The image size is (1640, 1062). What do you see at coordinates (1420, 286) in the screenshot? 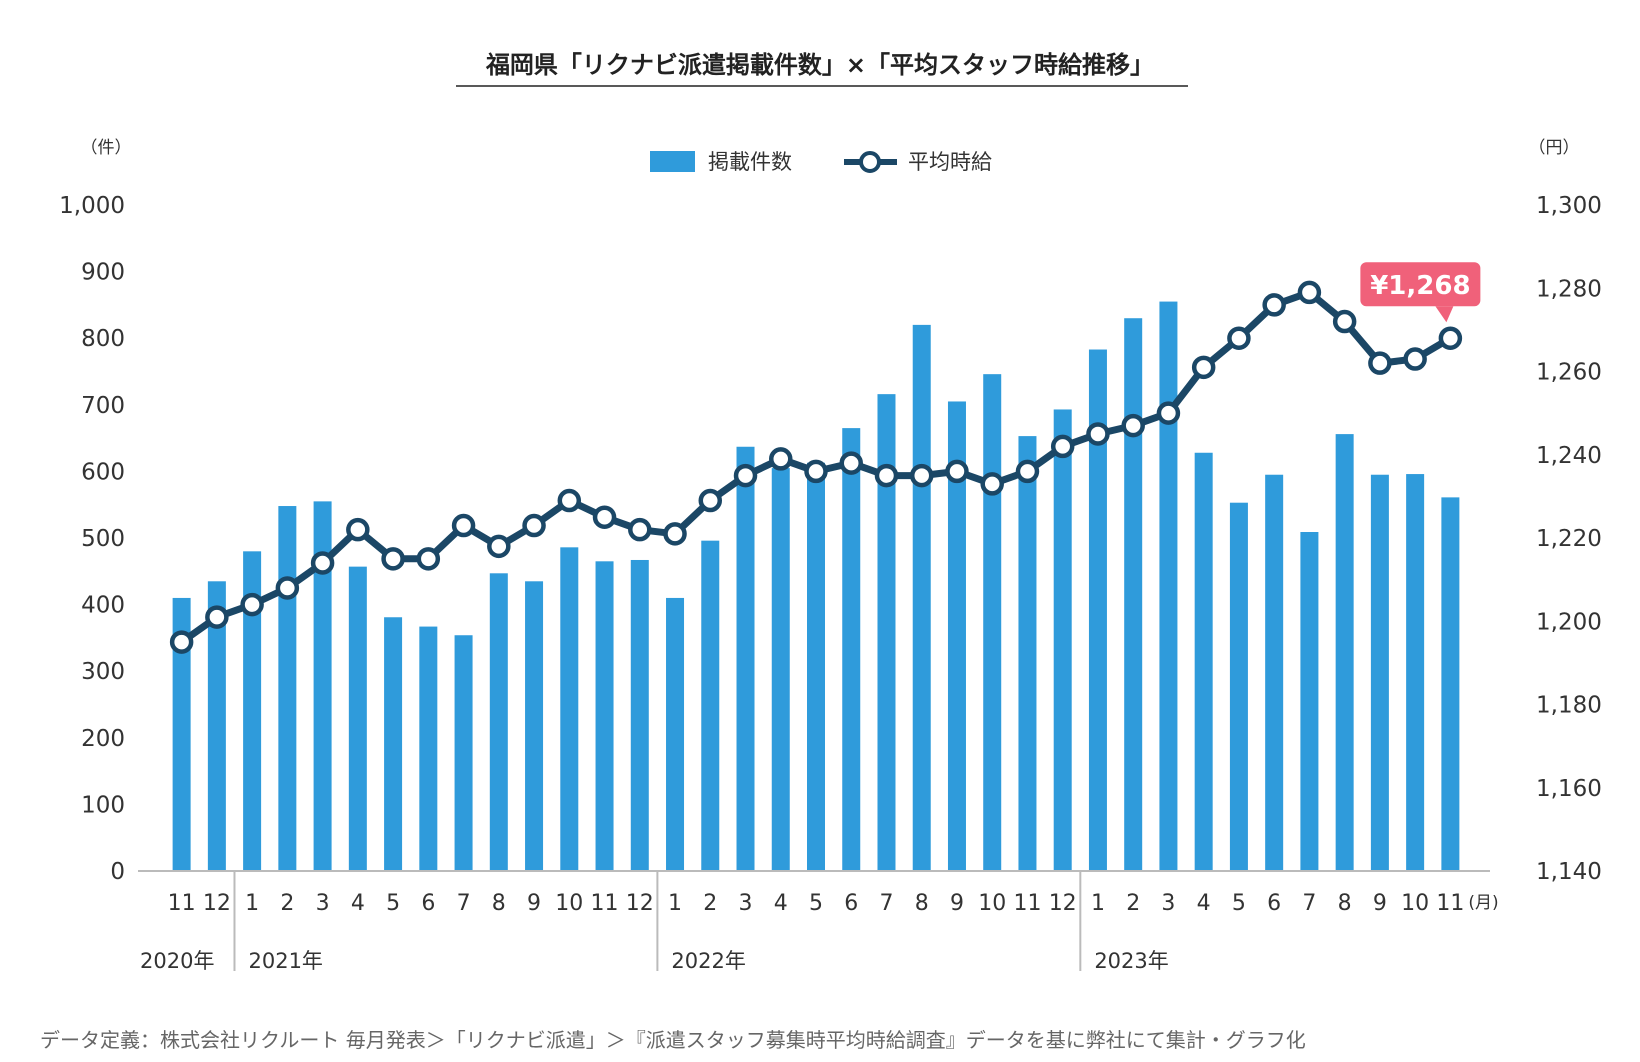
I see `callout-text: ¥1,268` at bounding box center [1420, 286].